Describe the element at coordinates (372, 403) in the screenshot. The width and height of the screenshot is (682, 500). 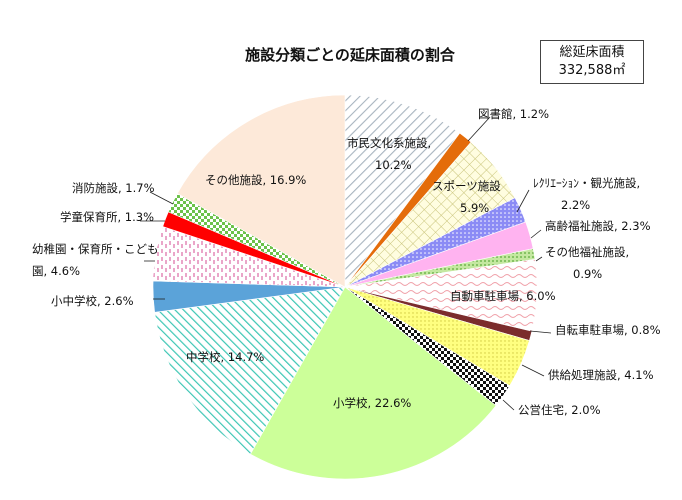
I see `slice-label-11: 小学校, 22.6%` at that location.